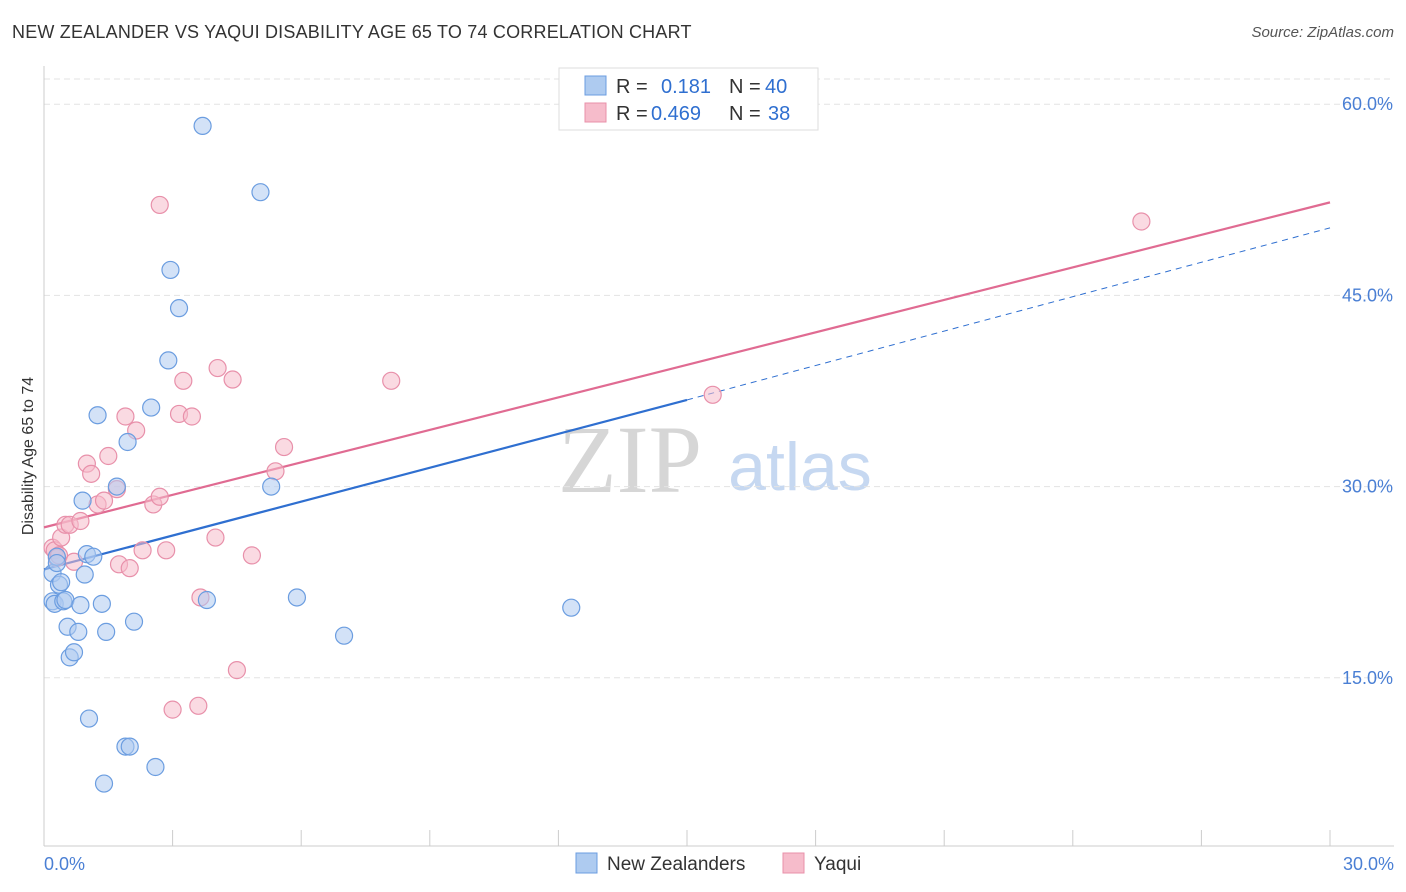 Image resolution: width=1406 pixels, height=892 pixels. What do you see at coordinates (64, 864) in the screenshot?
I see `x-tick-label-min: 0.0%` at bounding box center [64, 864].